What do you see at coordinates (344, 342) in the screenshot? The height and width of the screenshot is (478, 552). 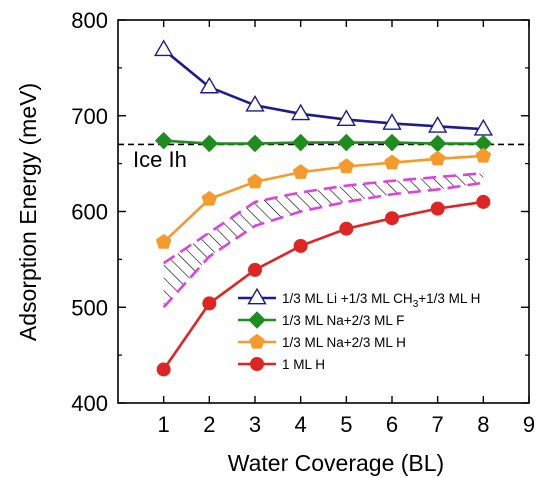 I see `legend-label: 1/3 ML Na+2/3 ML H` at bounding box center [344, 342].